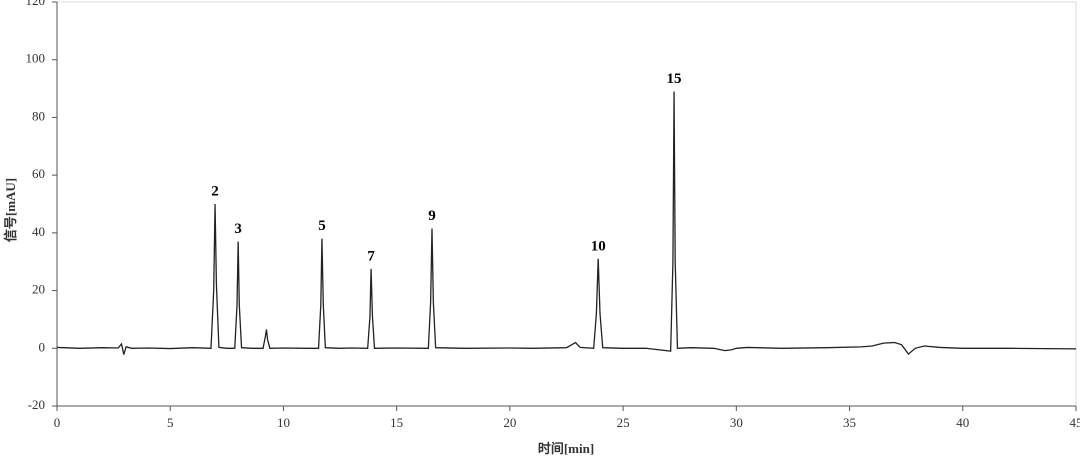 This screenshot has width=1080, height=464. I want to click on x-tick-label: 45, so click(1075, 422).